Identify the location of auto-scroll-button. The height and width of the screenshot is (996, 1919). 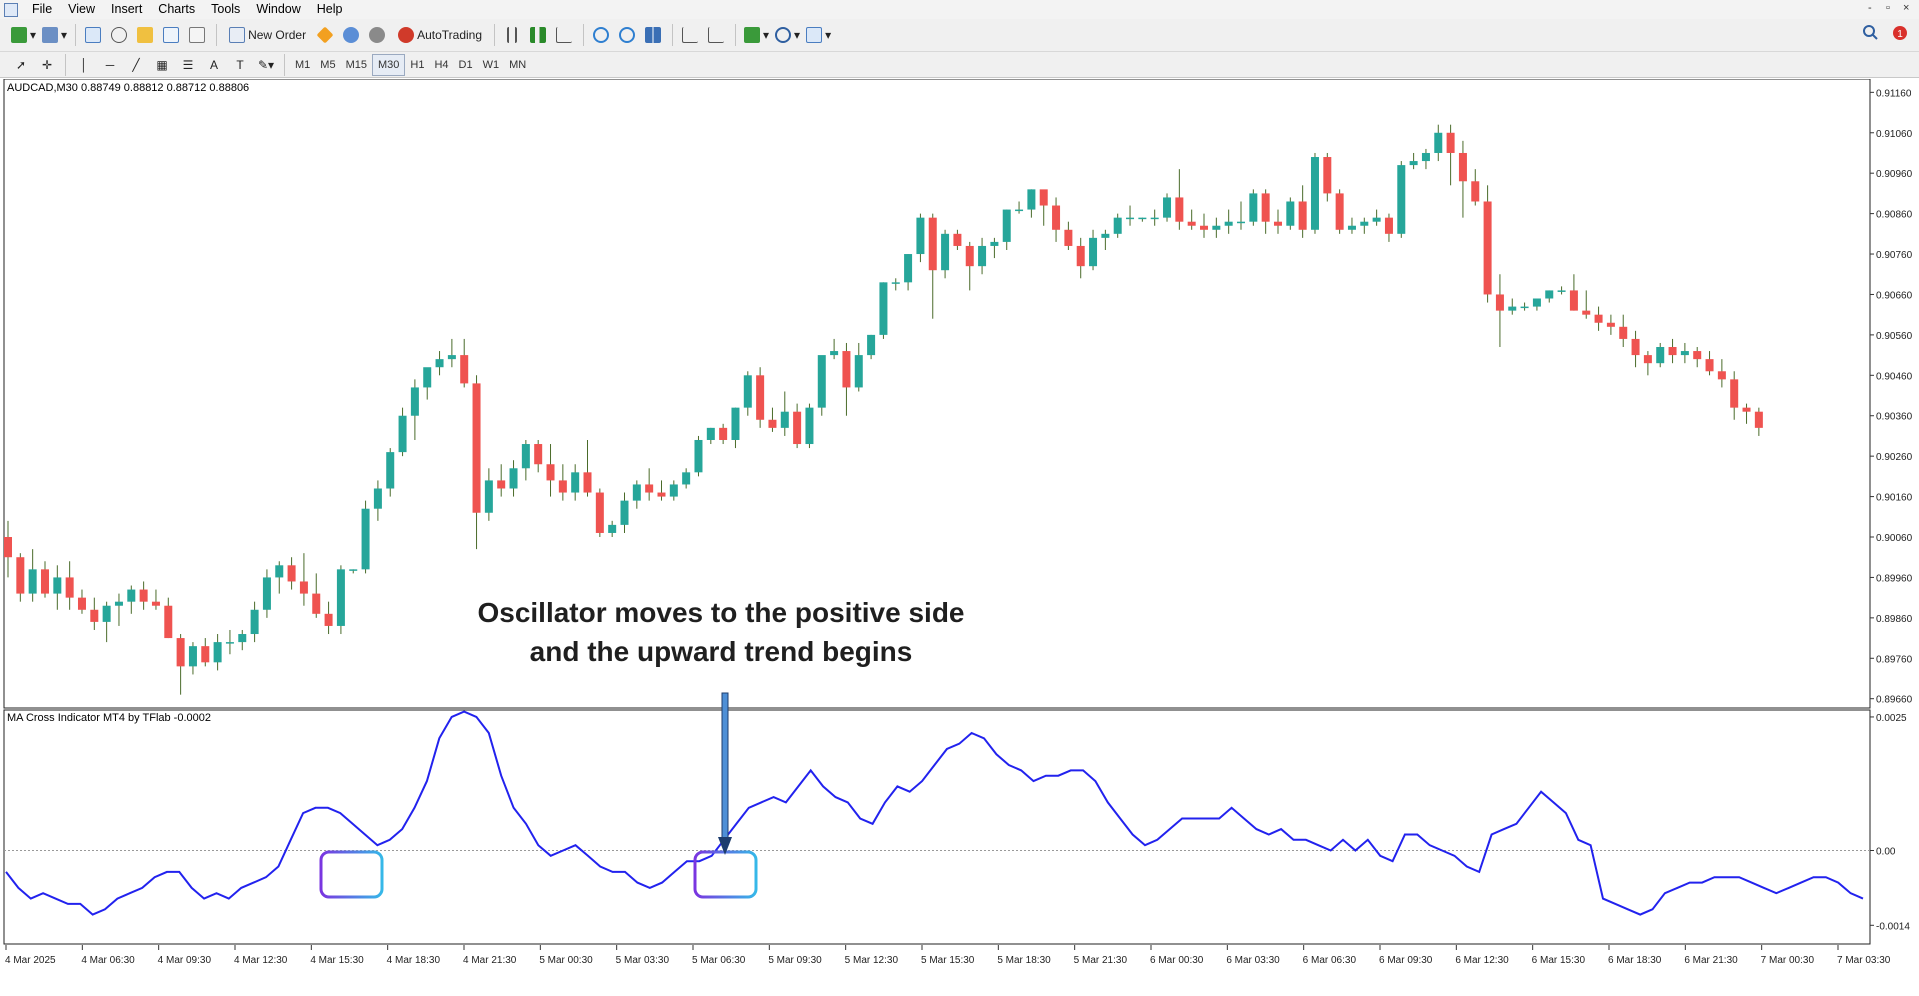
(691, 35).